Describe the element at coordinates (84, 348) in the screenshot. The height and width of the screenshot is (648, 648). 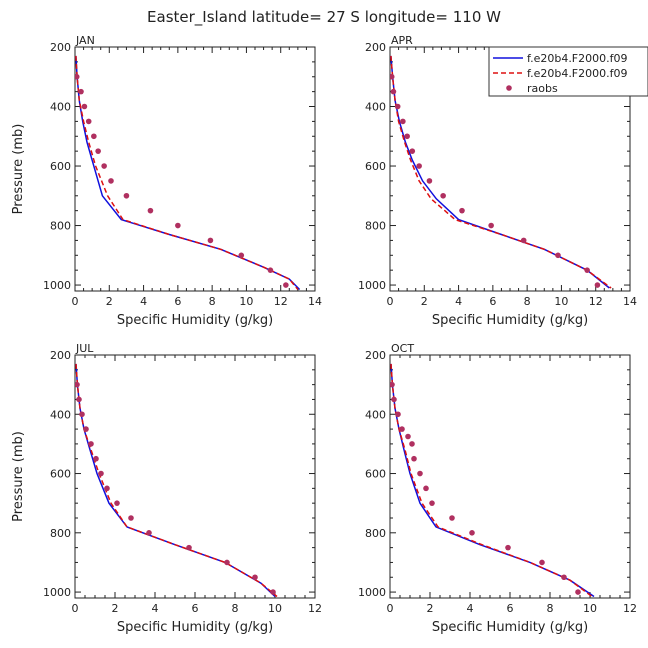
I see `panel-label: JUL` at that location.